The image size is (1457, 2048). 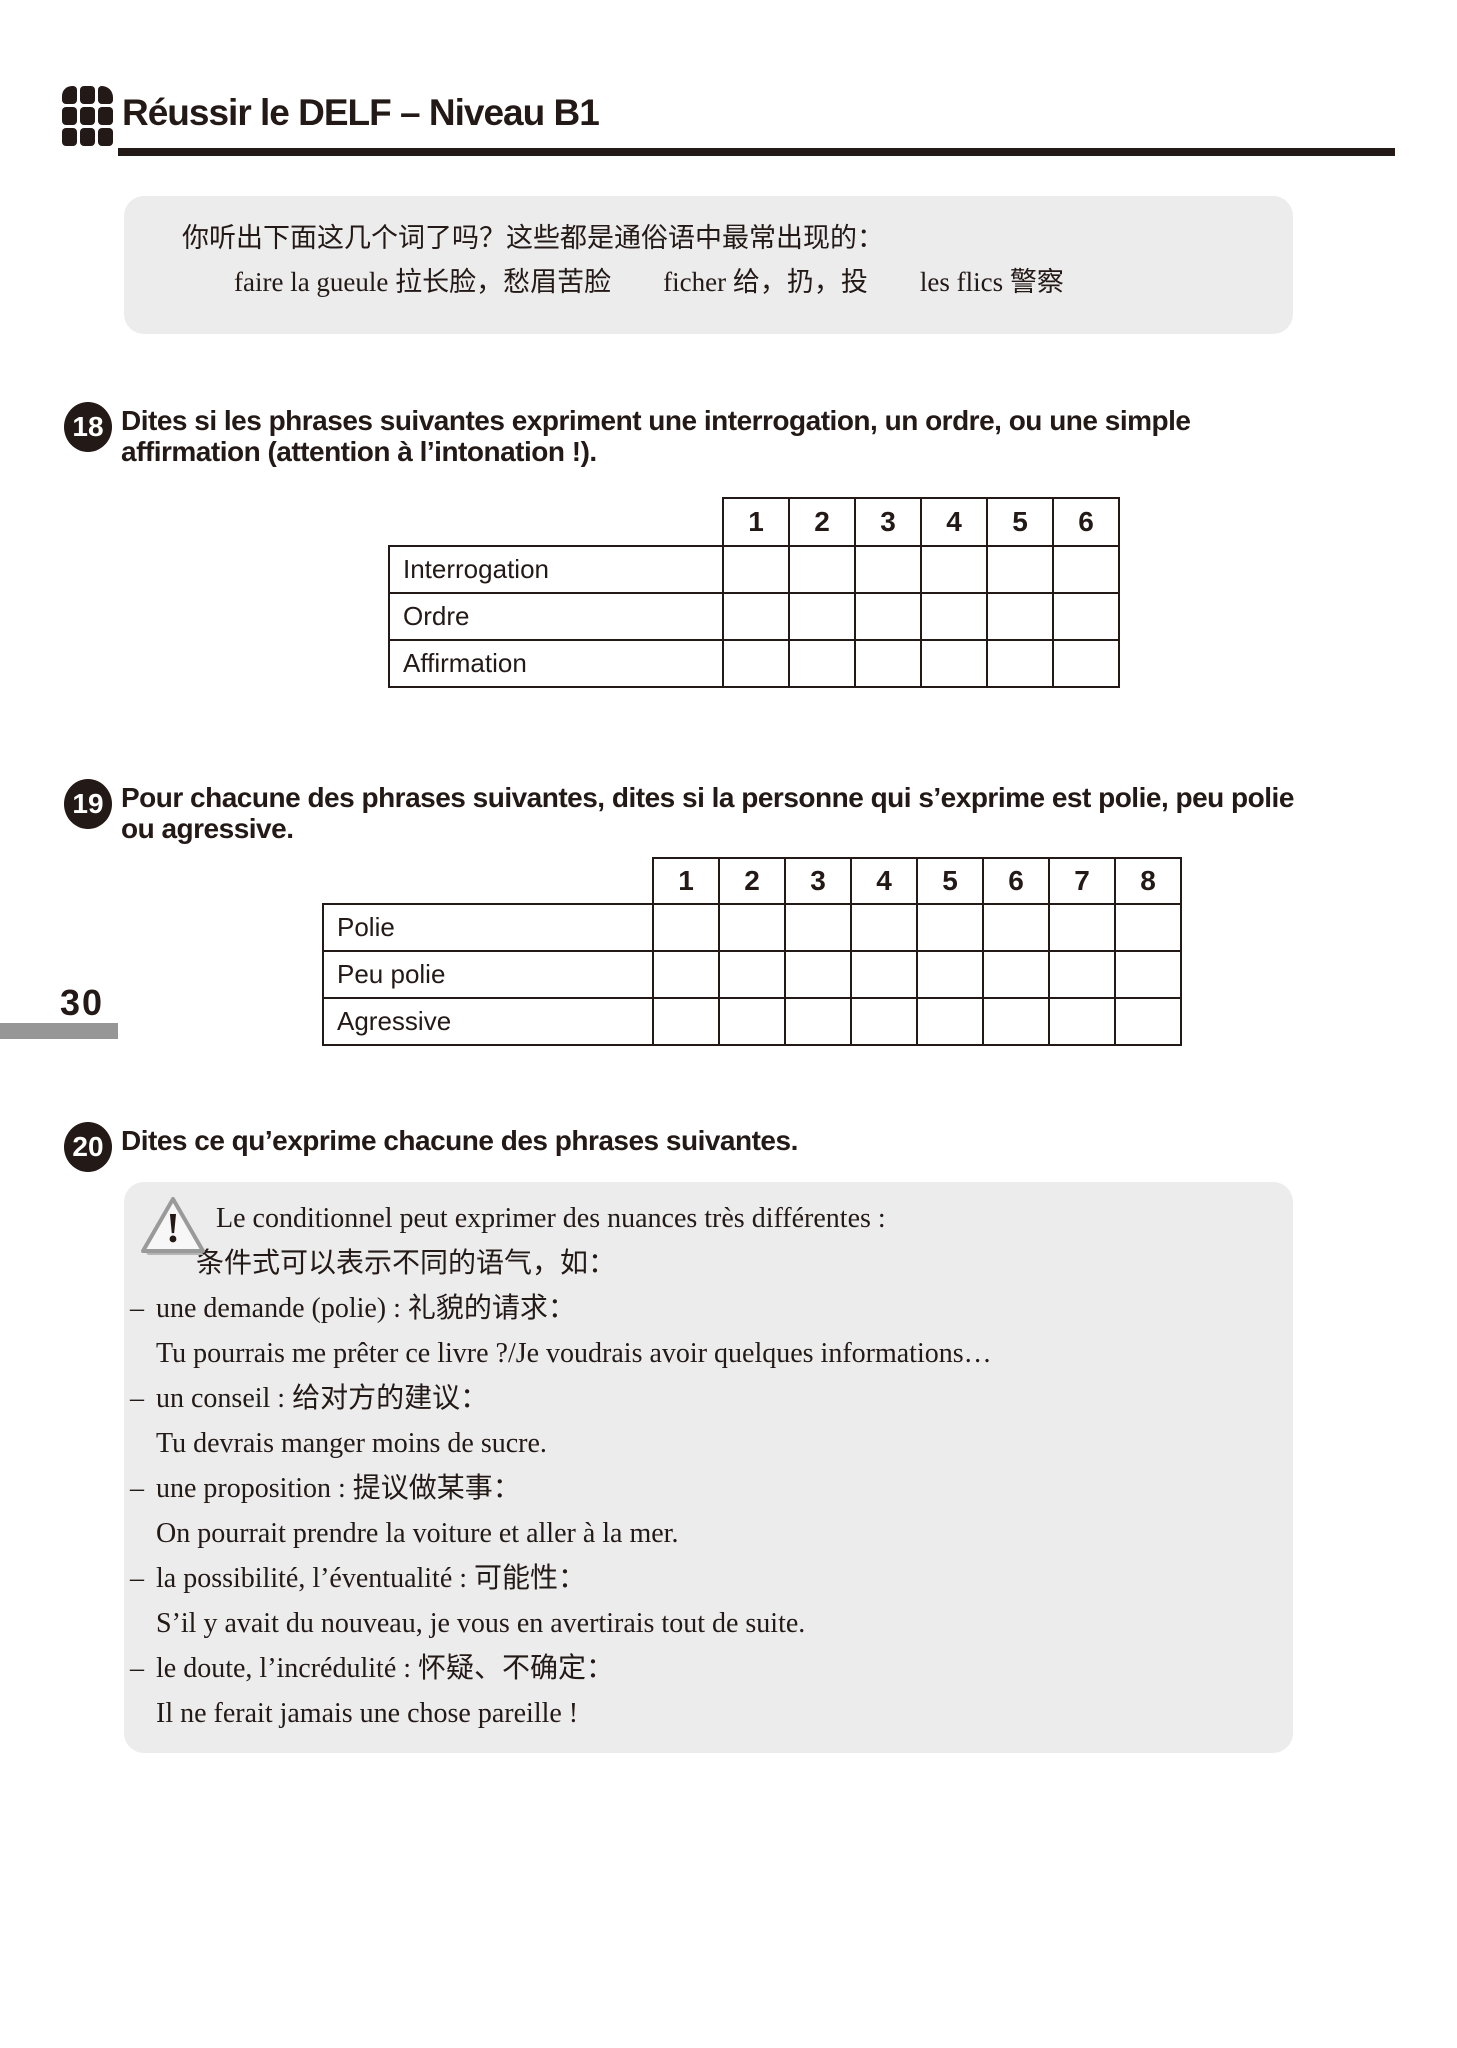 What do you see at coordinates (88, 427) in the screenshot?
I see `exercise-18-badge: 18` at bounding box center [88, 427].